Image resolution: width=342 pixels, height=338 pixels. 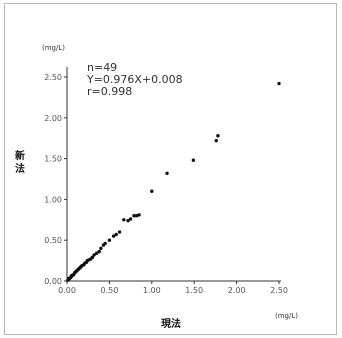 I want to click on x-axis-unit: (mg/L), so click(x=286, y=316).